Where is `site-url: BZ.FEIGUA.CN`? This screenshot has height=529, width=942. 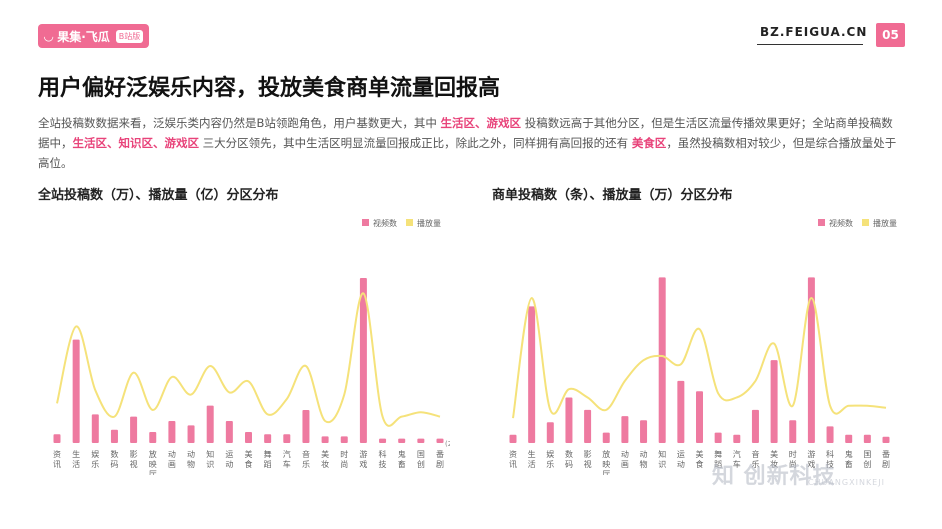 site-url: BZ.FEIGUA.CN is located at coordinates (814, 32).